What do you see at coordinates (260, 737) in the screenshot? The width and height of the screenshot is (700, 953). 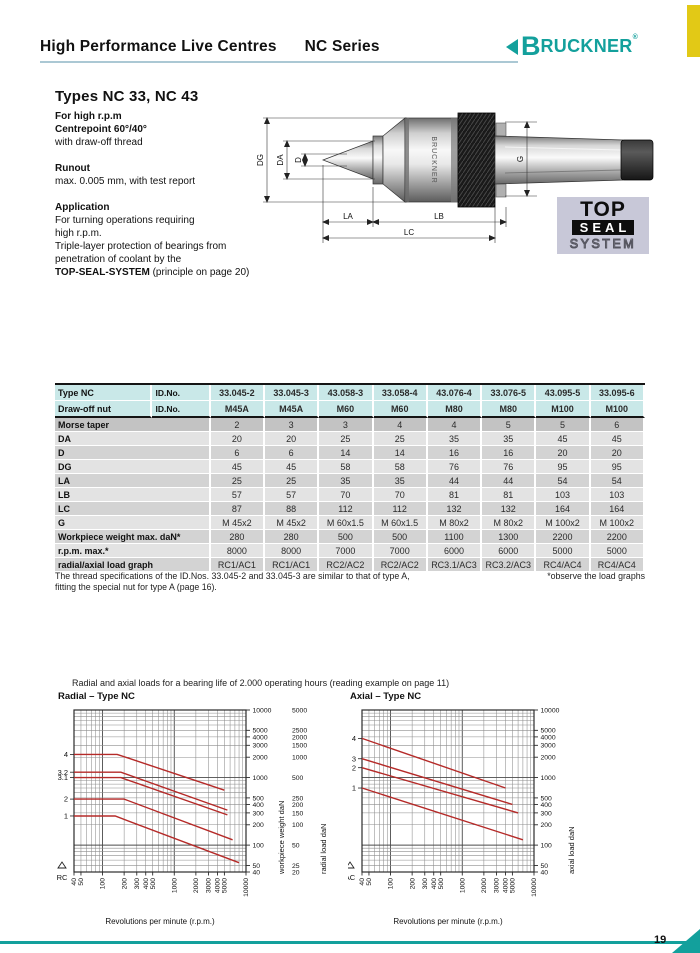 I see `y-tick-label: 4000` at bounding box center [260, 737].